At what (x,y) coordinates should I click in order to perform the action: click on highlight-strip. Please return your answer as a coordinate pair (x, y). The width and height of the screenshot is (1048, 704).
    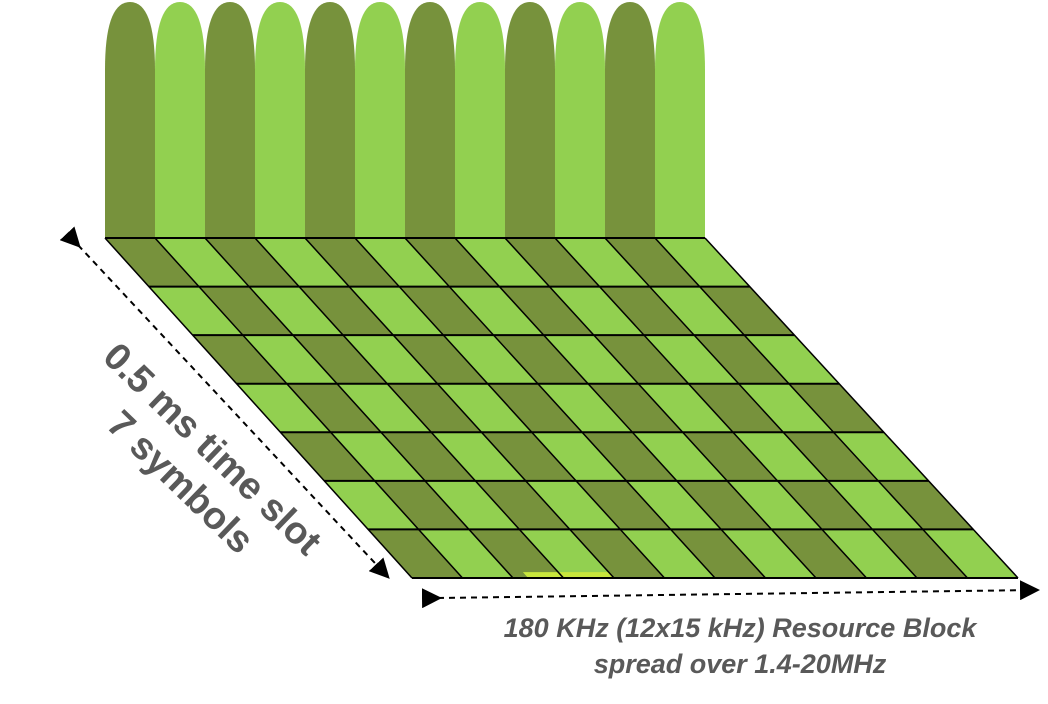
    Looking at the image, I should click on (568, 575).